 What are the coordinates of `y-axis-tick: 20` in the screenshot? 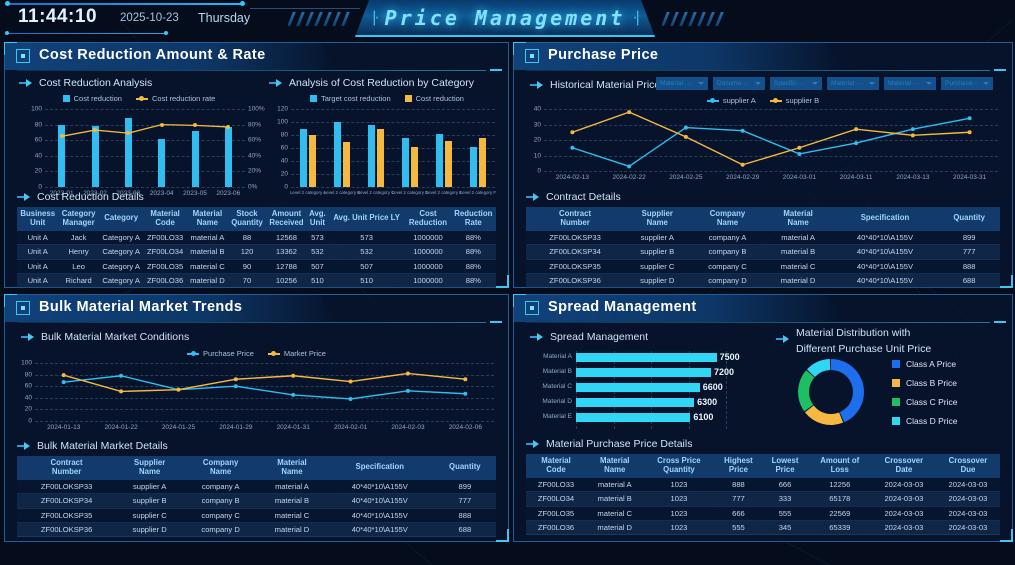 It's located at (28, 409).